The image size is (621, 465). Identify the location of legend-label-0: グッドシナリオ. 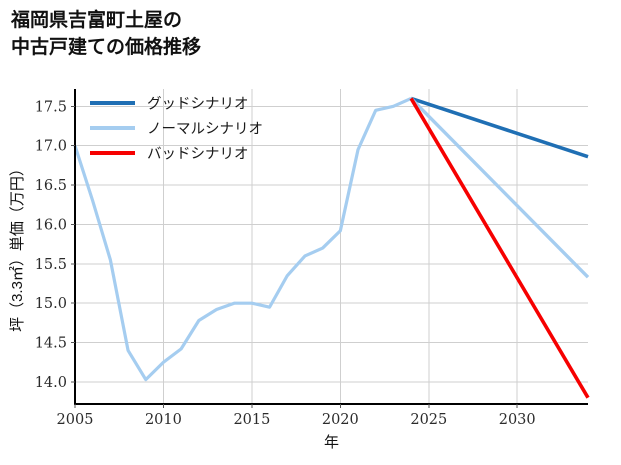
(198, 104).